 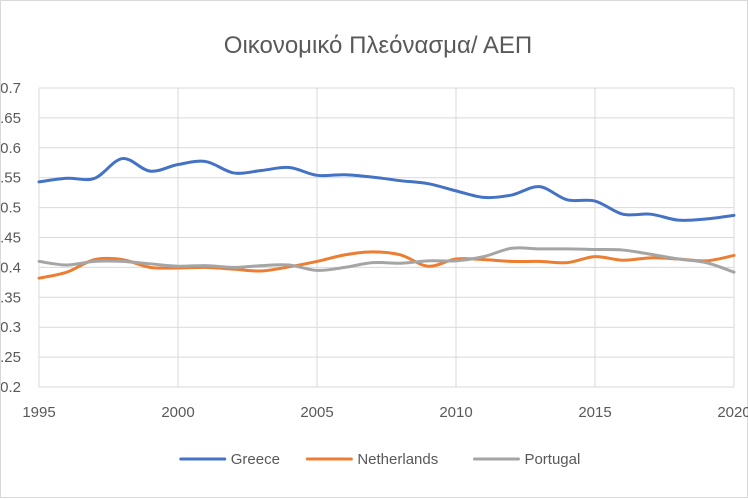 What do you see at coordinates (732, 412) in the screenshot?
I see `x-tick-label: 2020` at bounding box center [732, 412].